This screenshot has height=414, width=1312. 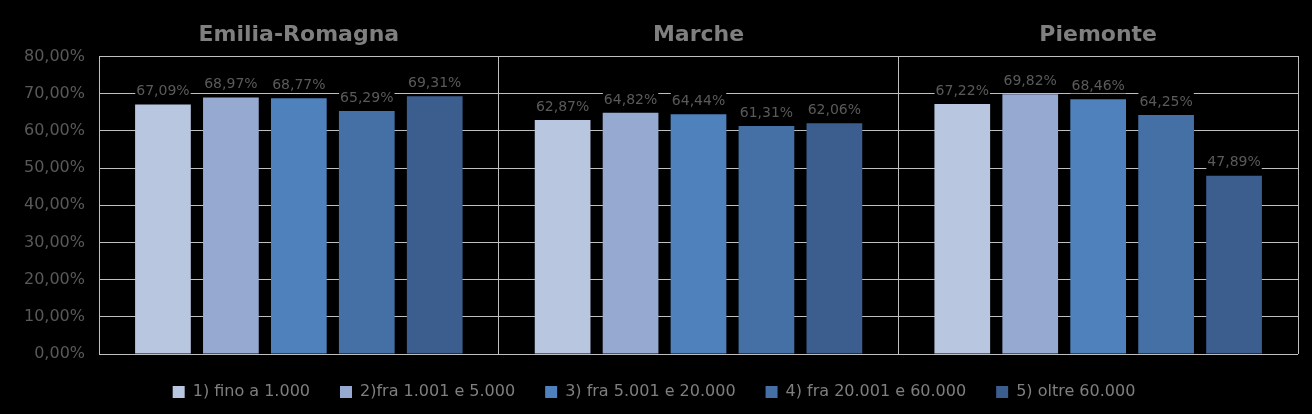 What do you see at coordinates (1076, 391) in the screenshot?
I see `legend-label: 5) oltre 60.000` at bounding box center [1076, 391].